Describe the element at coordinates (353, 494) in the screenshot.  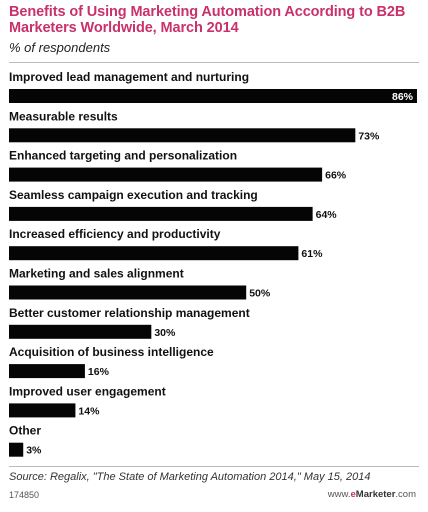
I see `brand-e: e` at that location.